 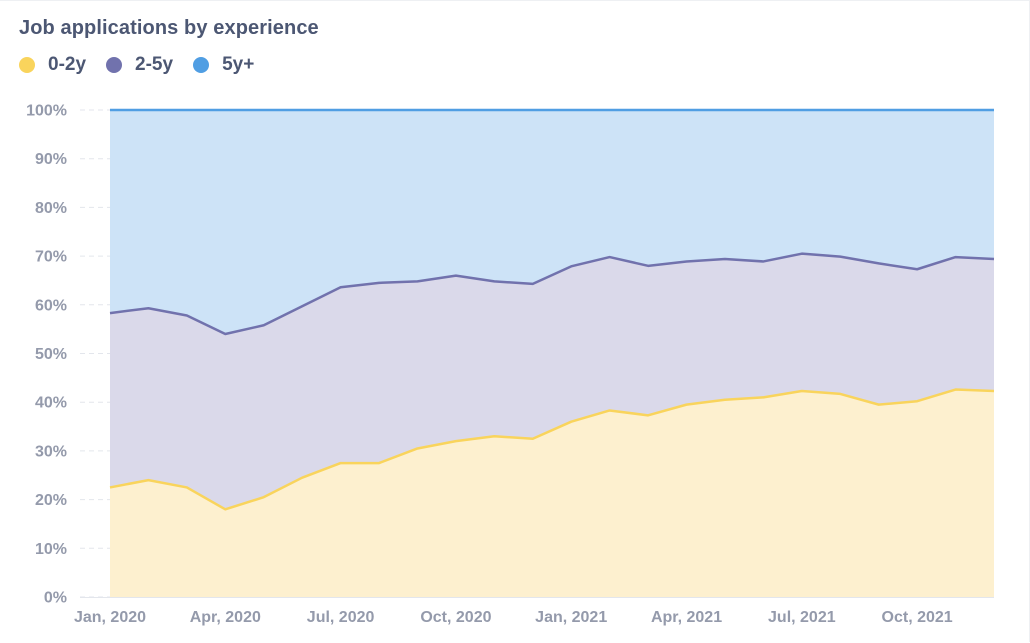 What do you see at coordinates (55, 598) in the screenshot?
I see `y-tick-label: 0%` at bounding box center [55, 598].